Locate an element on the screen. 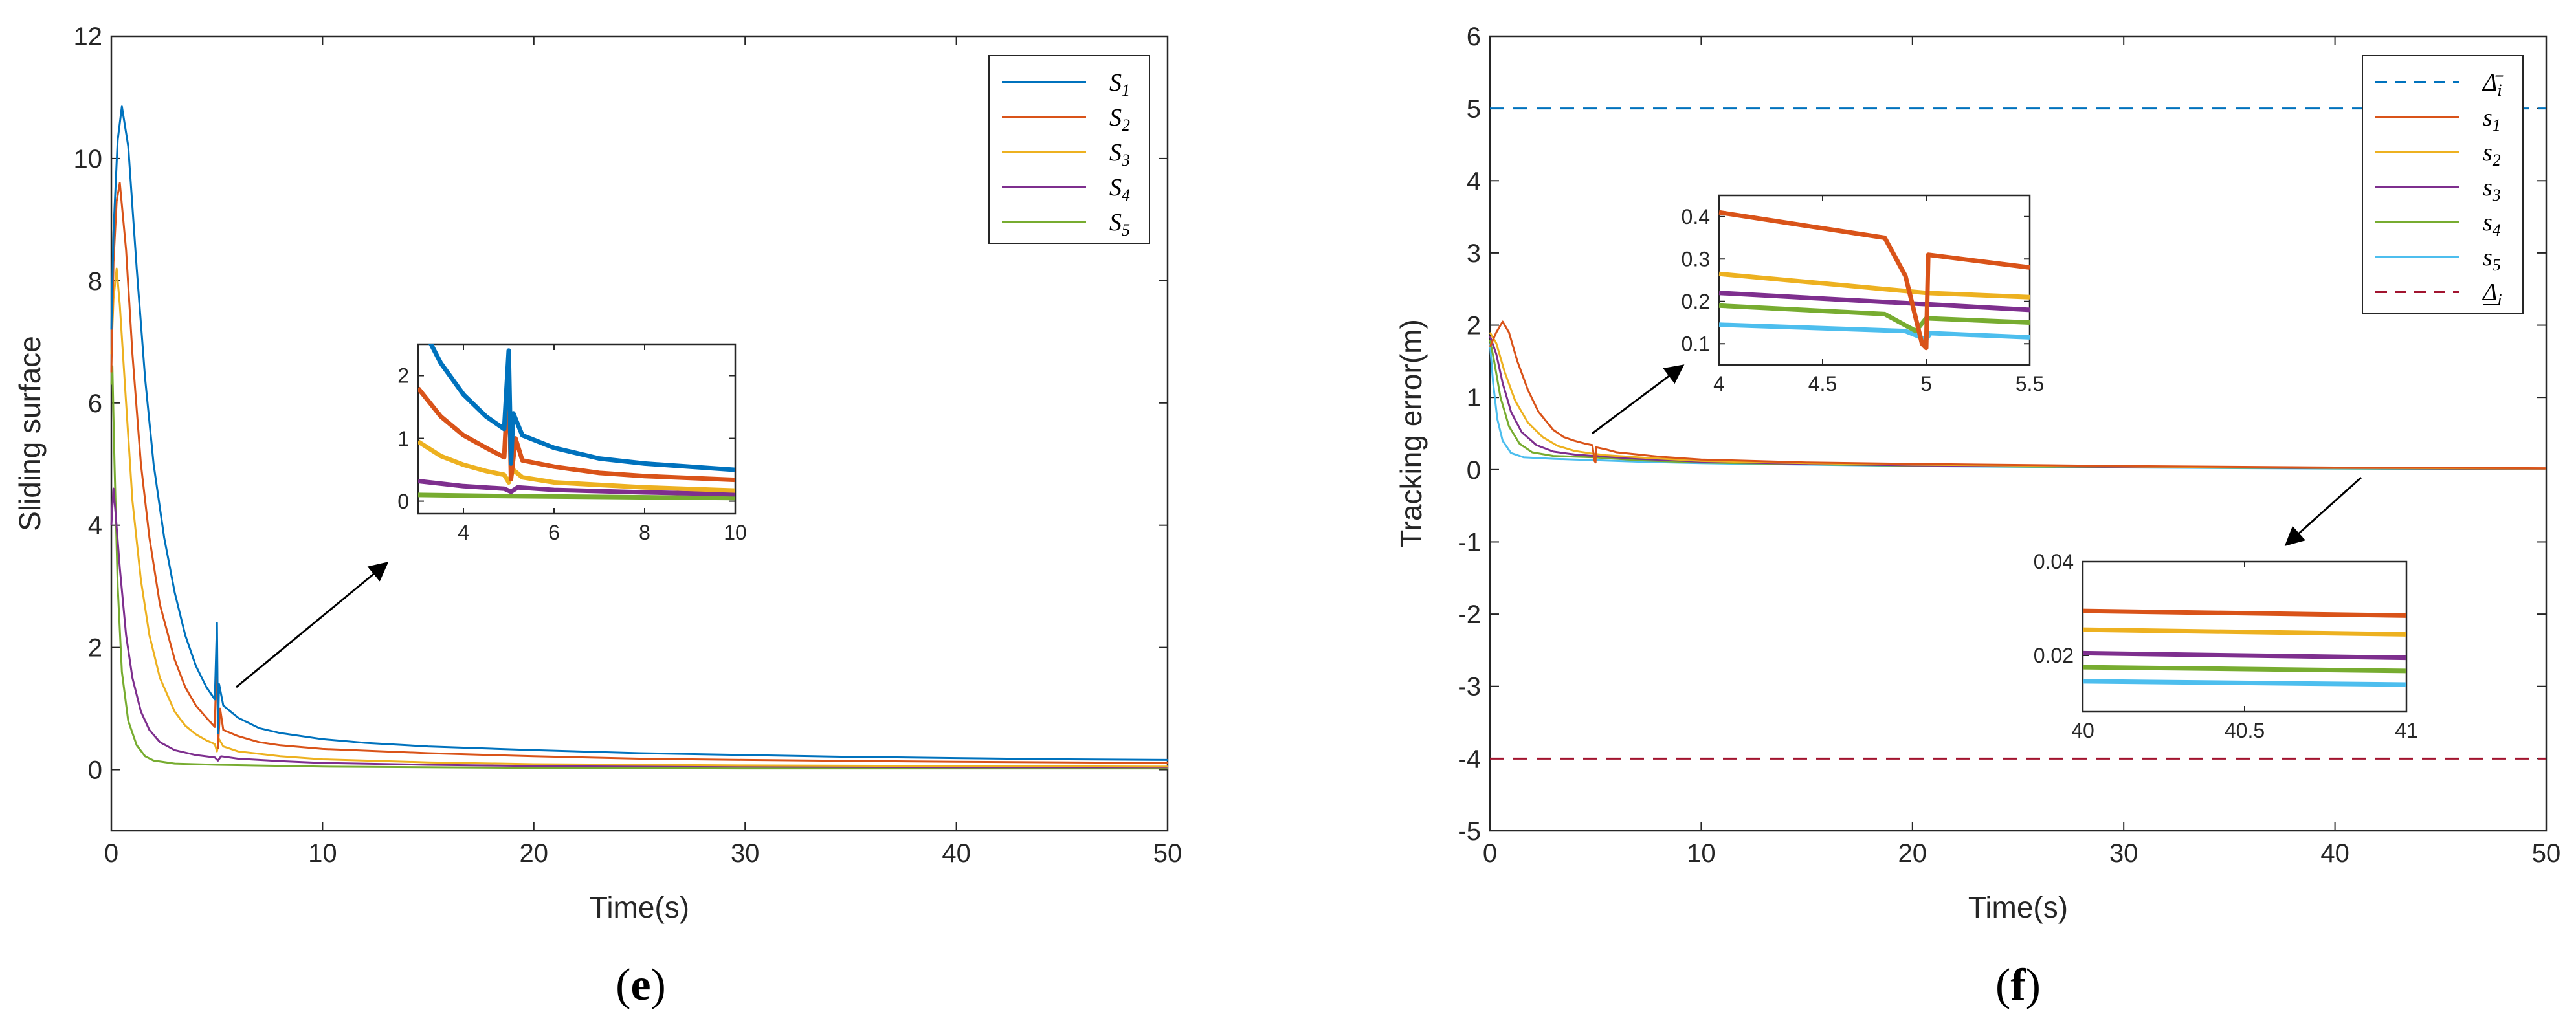  f-inset1-xtick-label: 5 is located at coordinates (1926, 383).